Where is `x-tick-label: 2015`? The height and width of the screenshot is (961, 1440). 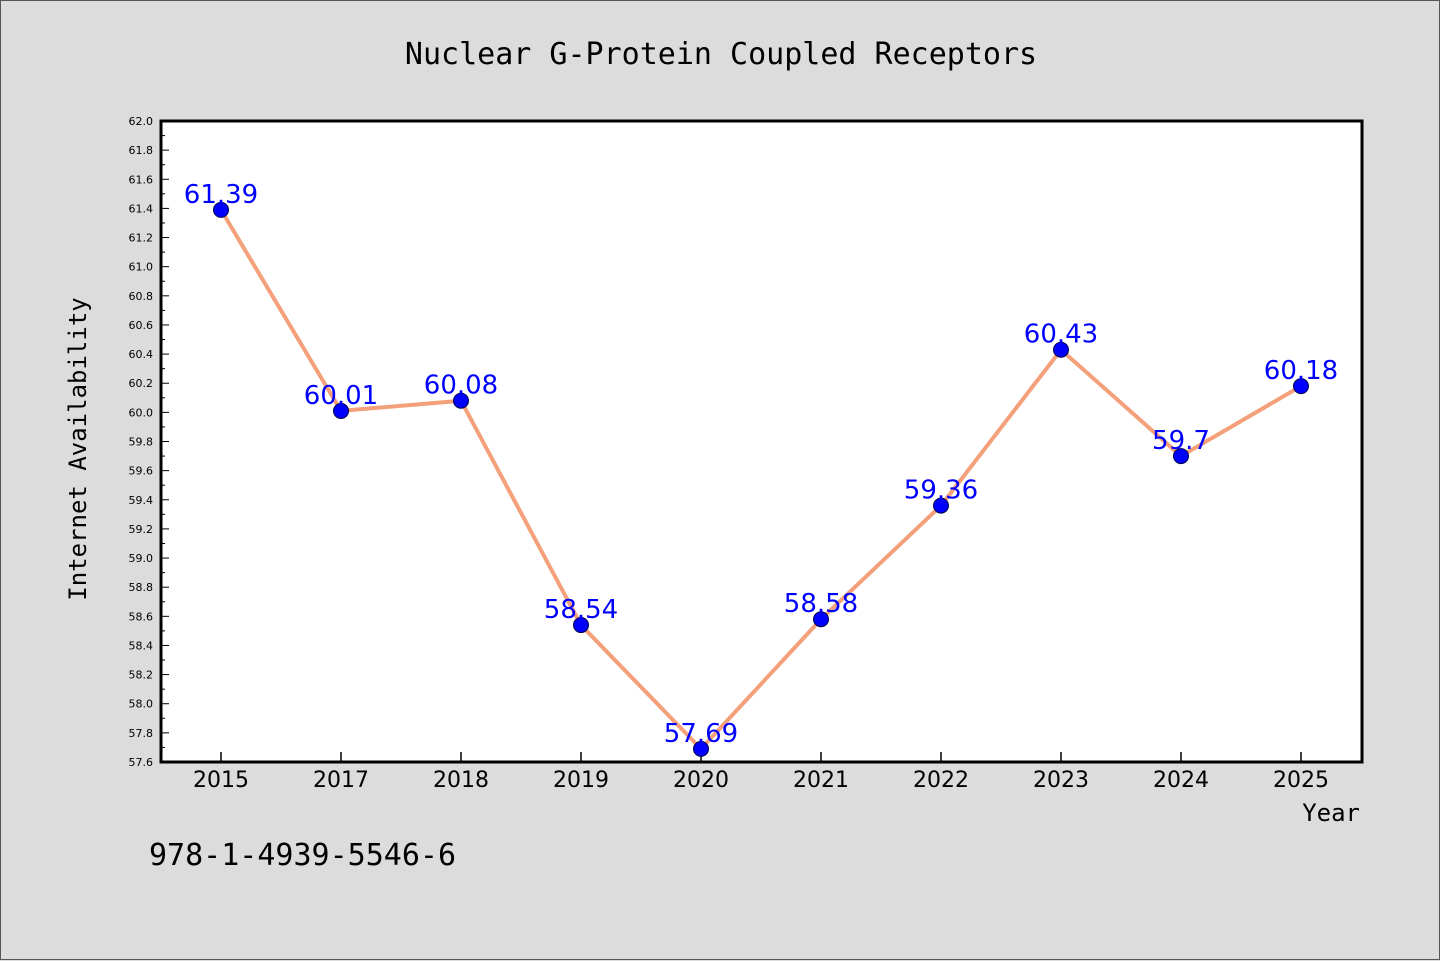 x-tick-label: 2015 is located at coordinates (221, 780).